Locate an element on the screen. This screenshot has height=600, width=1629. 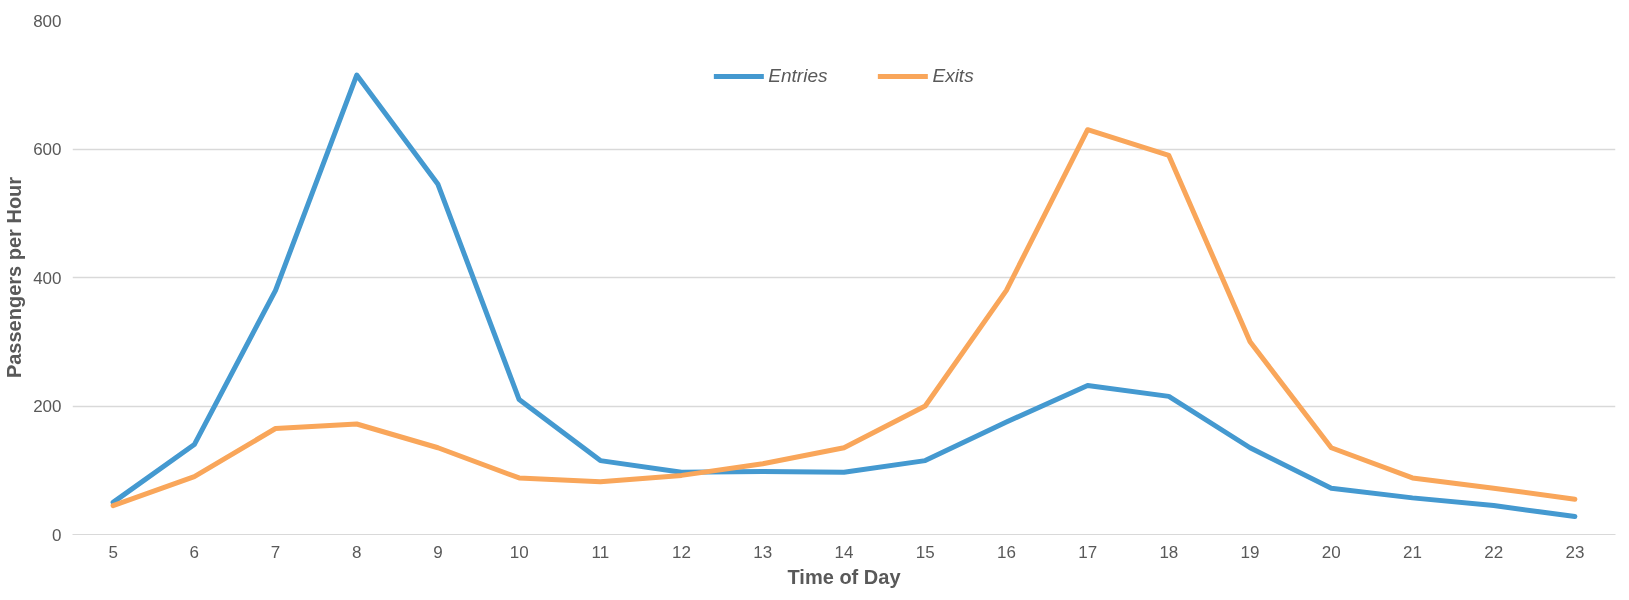
x-tick-label: 21 is located at coordinates (1412, 552).